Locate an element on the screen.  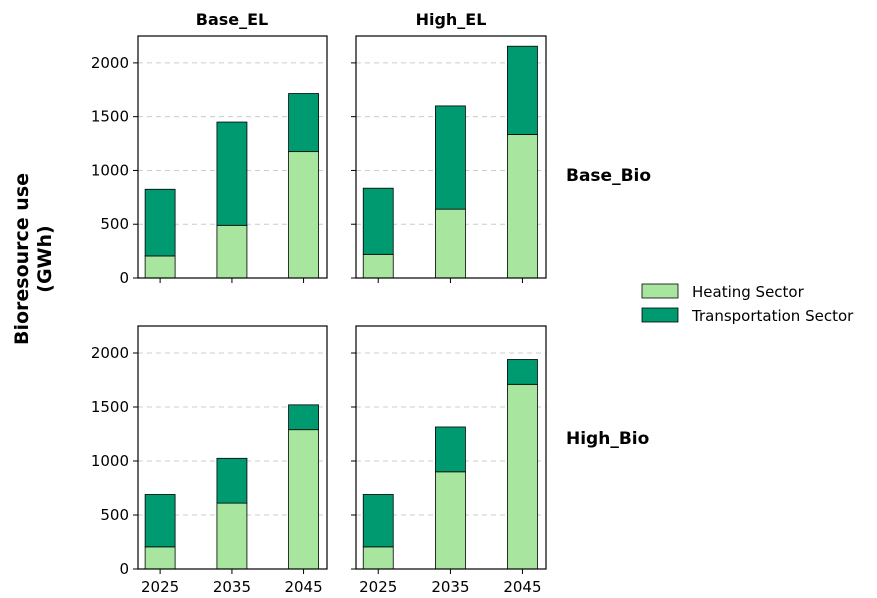
panel-high-bio-high-el: 2025 2035 2045 is located at coordinates (449, 460).